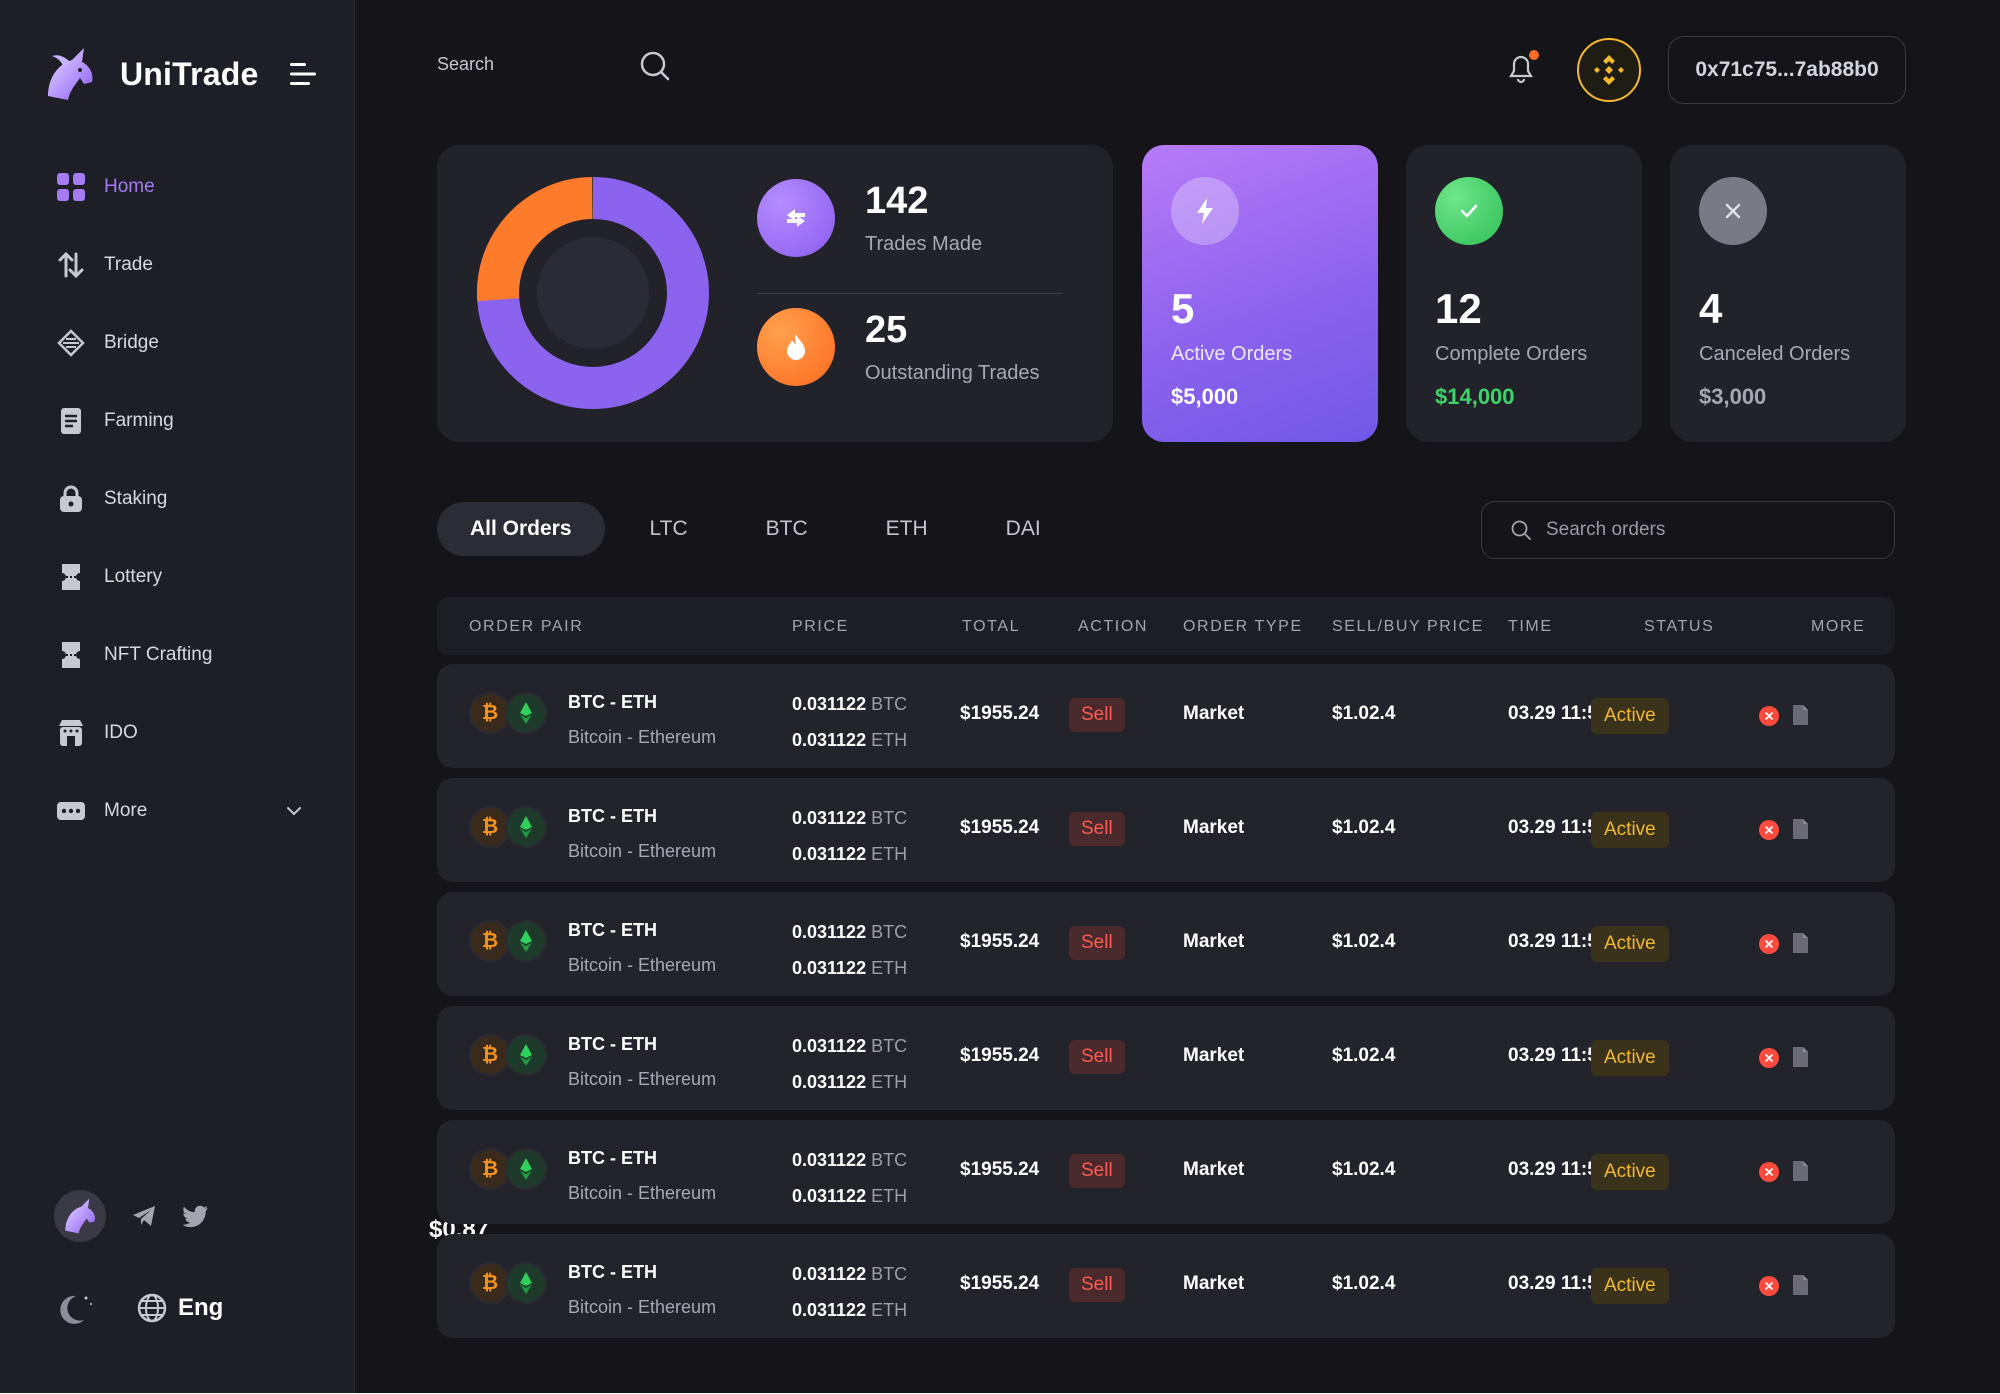 This screenshot has height=1394, width=2000. What do you see at coordinates (179, 187) in the screenshot?
I see `sidebar-item-home: Home` at bounding box center [179, 187].